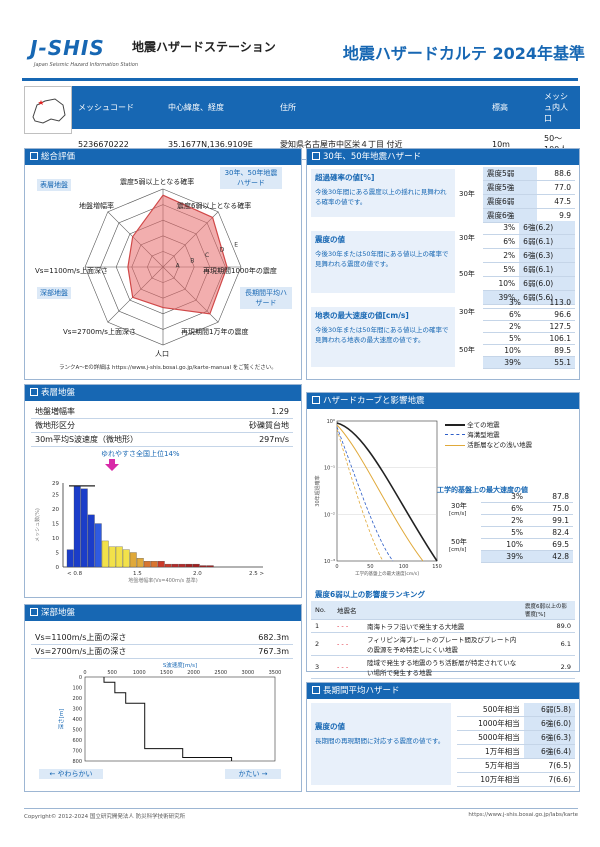 The height and width of the screenshot is (847, 600). Describe the element at coordinates (362, 315) in the screenshot. I see `accel-title: 地表の最大速度の値[cm/s]` at that location.